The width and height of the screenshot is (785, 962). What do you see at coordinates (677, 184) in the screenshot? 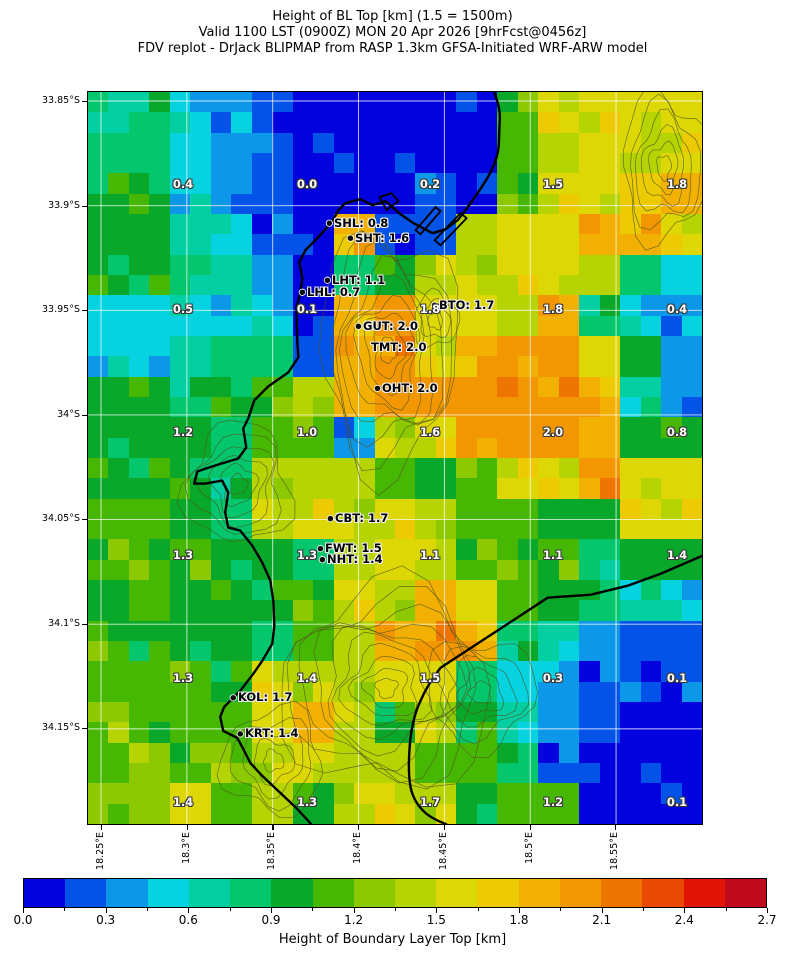
I see `grid-value-label: 1.8` at bounding box center [677, 184].